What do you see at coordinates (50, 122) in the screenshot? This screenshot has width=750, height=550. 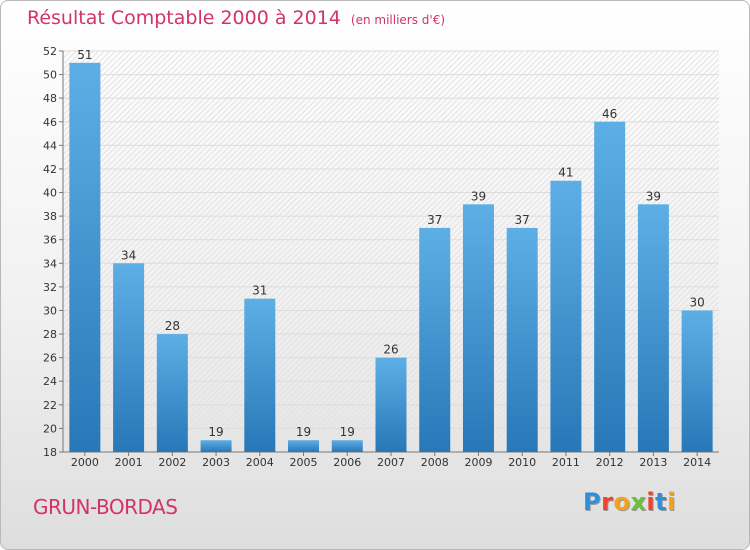 I see `y-tick-label: 46` at bounding box center [50, 122].